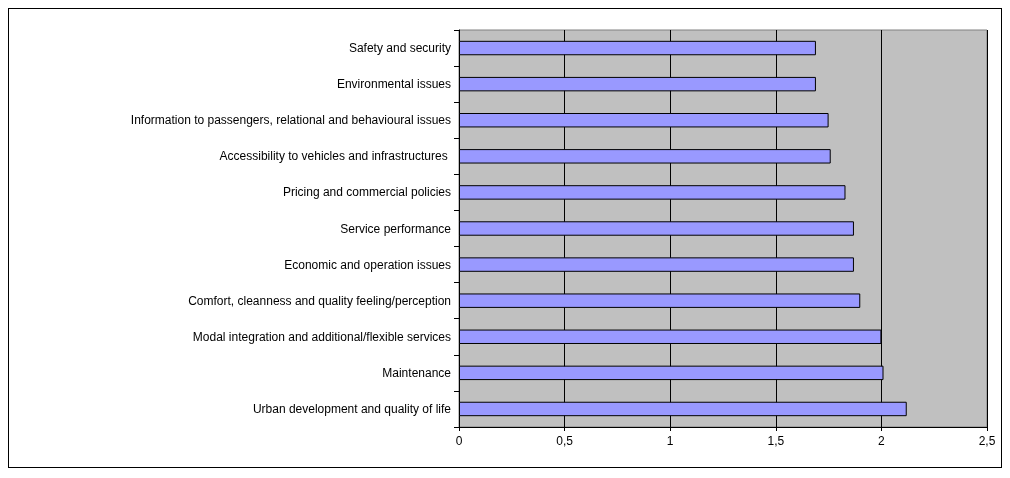 This screenshot has width=1010, height=478. I want to click on y-tick-label: Modal integration and additional/flexible services, so click(321, 336).